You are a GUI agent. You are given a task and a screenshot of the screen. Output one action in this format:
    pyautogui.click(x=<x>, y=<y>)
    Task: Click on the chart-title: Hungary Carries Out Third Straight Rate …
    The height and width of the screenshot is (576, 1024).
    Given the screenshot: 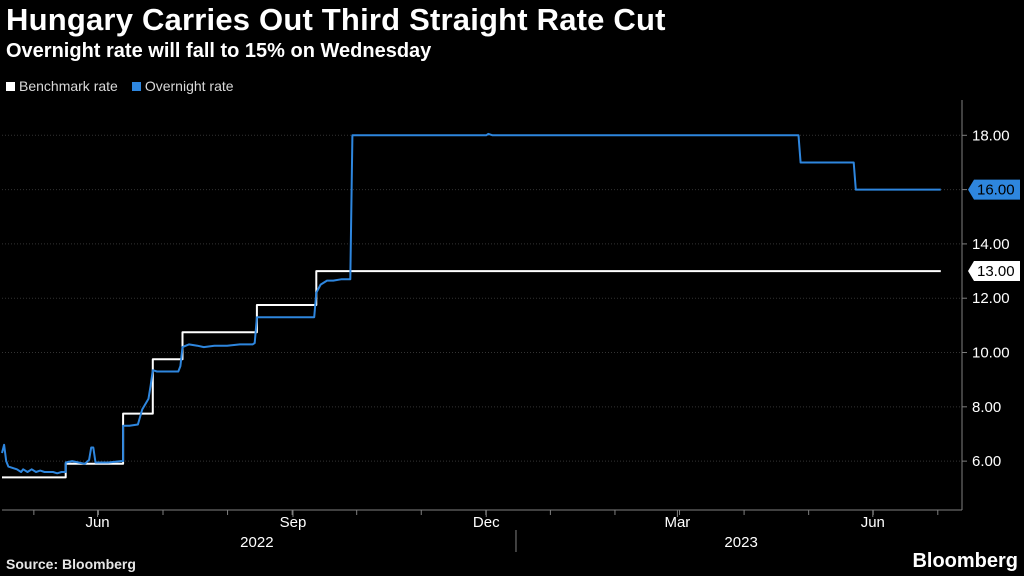 What is the action you would take?
    pyautogui.click(x=336, y=19)
    